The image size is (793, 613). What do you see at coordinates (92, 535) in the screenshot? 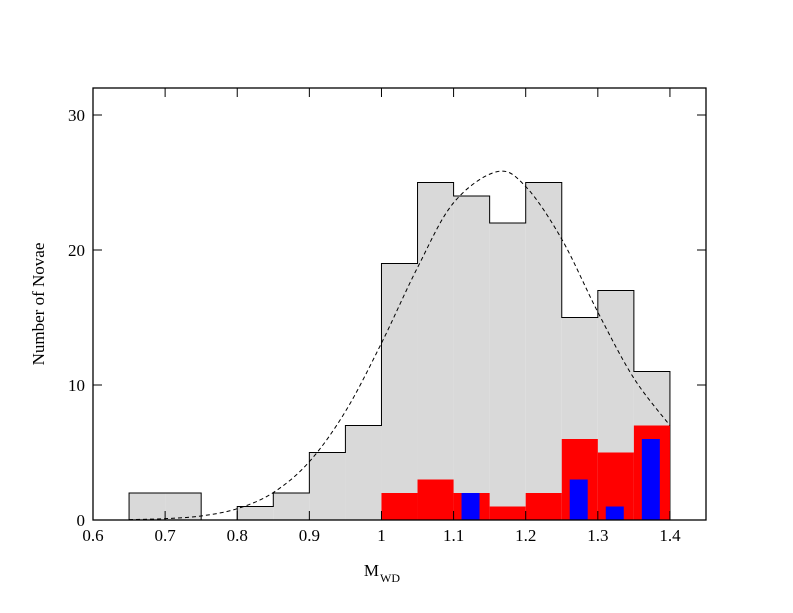
I see `x-tick-label: 0.6` at bounding box center [92, 535].